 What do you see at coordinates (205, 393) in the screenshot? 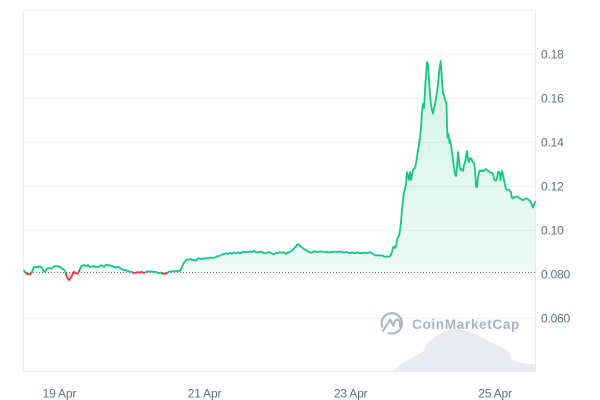
I see `svg-text: 21 Apr` at bounding box center [205, 393].